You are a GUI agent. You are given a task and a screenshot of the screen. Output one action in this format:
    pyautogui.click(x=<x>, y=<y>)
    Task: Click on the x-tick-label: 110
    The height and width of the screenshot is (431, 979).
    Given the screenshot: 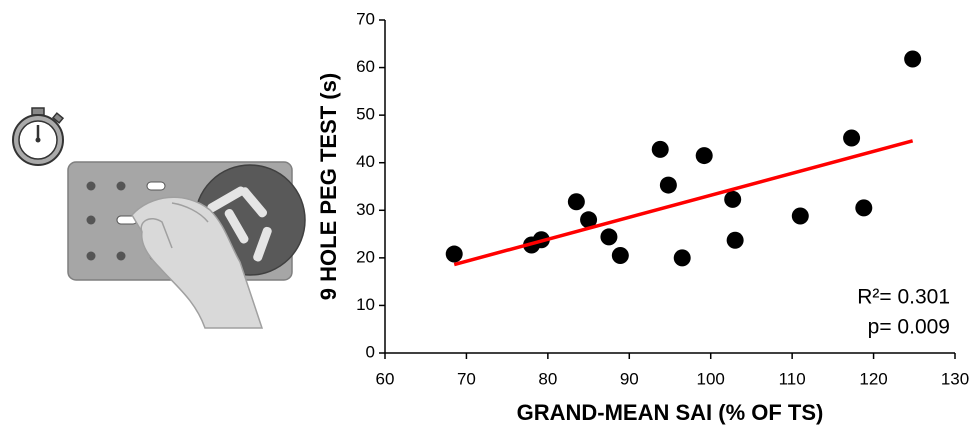 What is the action you would take?
    pyautogui.click(x=792, y=378)
    